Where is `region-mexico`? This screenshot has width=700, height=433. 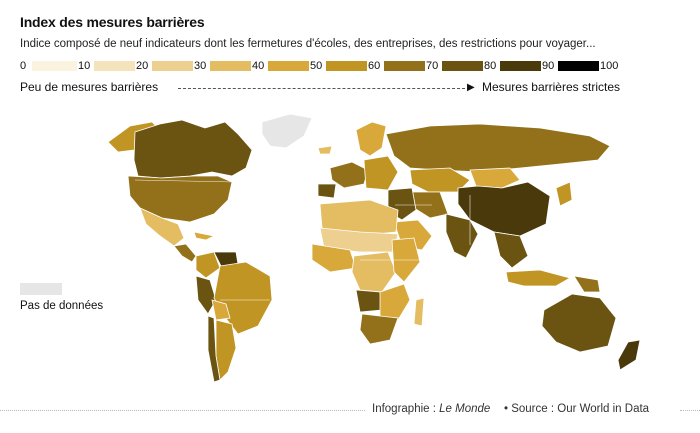
region-mexico is located at coordinates (162, 227).